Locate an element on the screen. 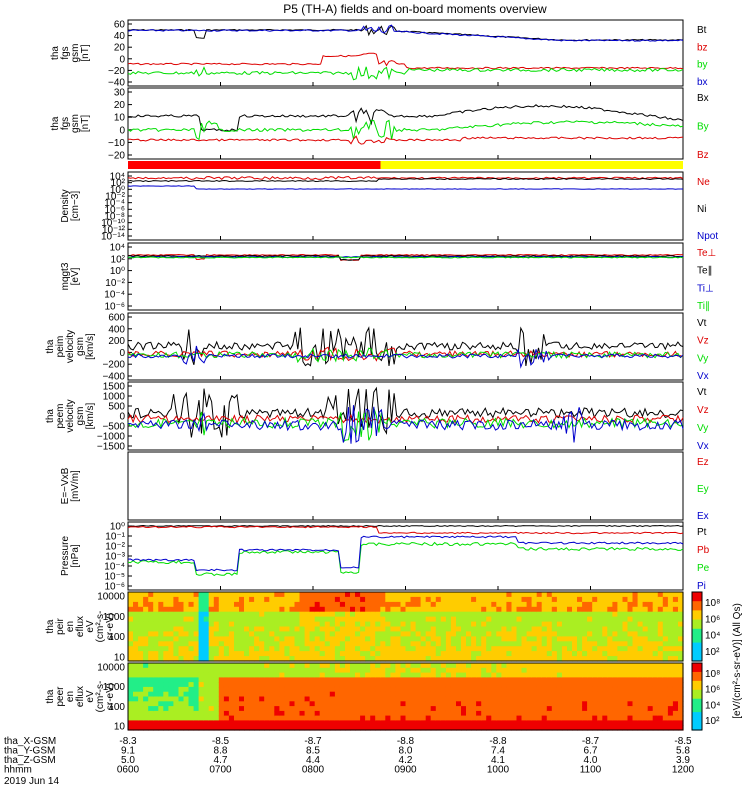  series-te-perp is located at coordinates (405, 257).